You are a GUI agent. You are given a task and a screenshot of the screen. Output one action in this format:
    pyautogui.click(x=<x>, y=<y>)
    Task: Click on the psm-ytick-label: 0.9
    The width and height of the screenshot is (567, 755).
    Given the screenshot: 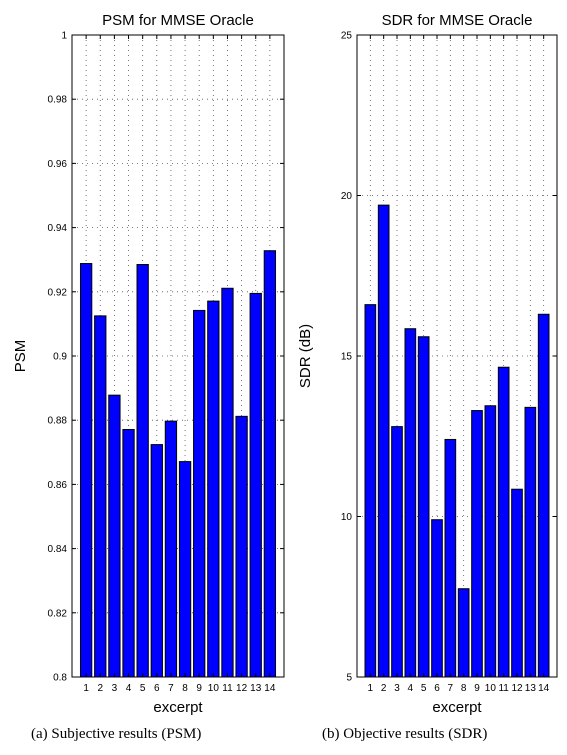 What is the action you would take?
    pyautogui.click(x=60, y=357)
    